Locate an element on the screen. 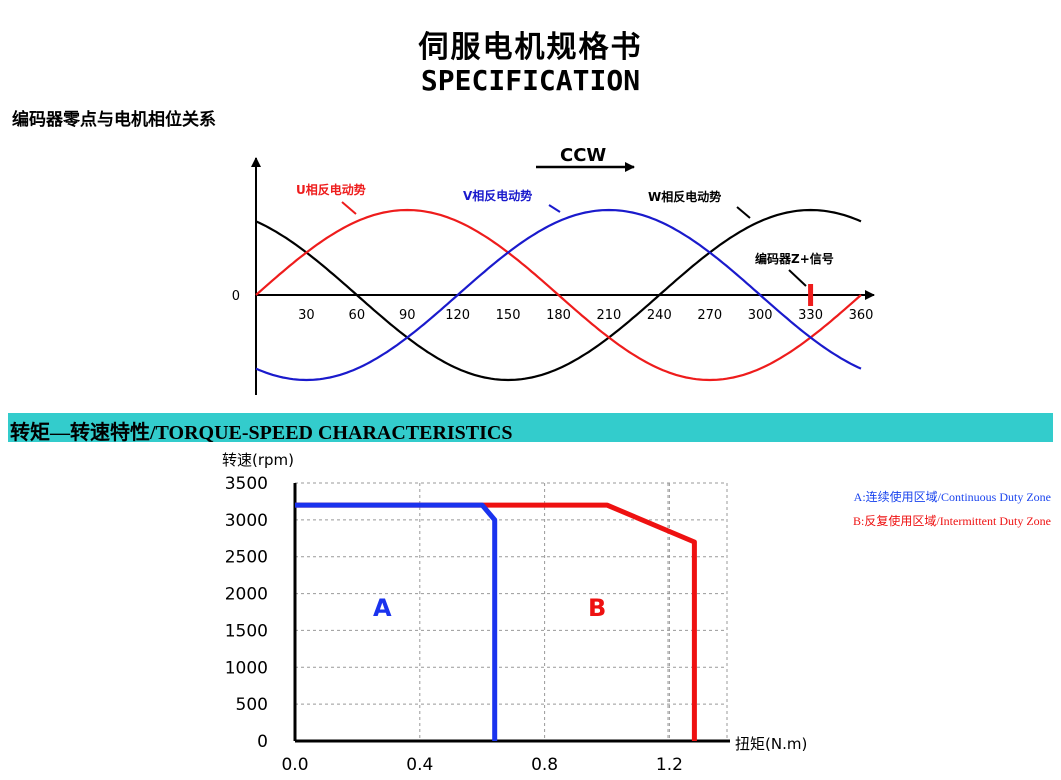 The height and width of the screenshot is (780, 1061). u-phase-label: U相反电动势 is located at coordinates (331, 189).